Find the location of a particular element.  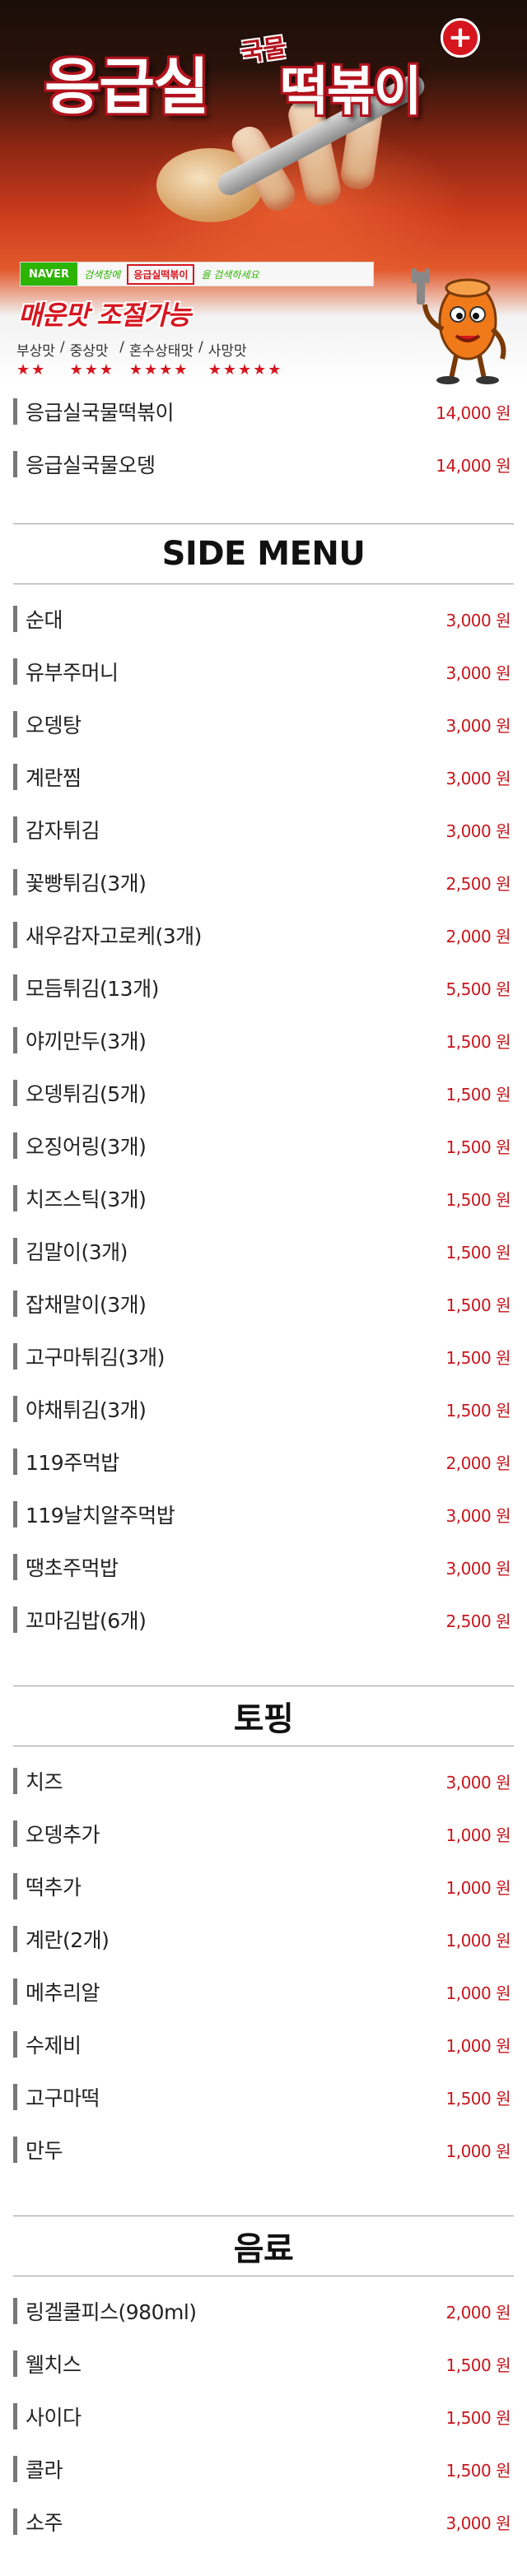

menu-item: 꽃빵튀김(3개) 2,500 원 is located at coordinates (263, 882).